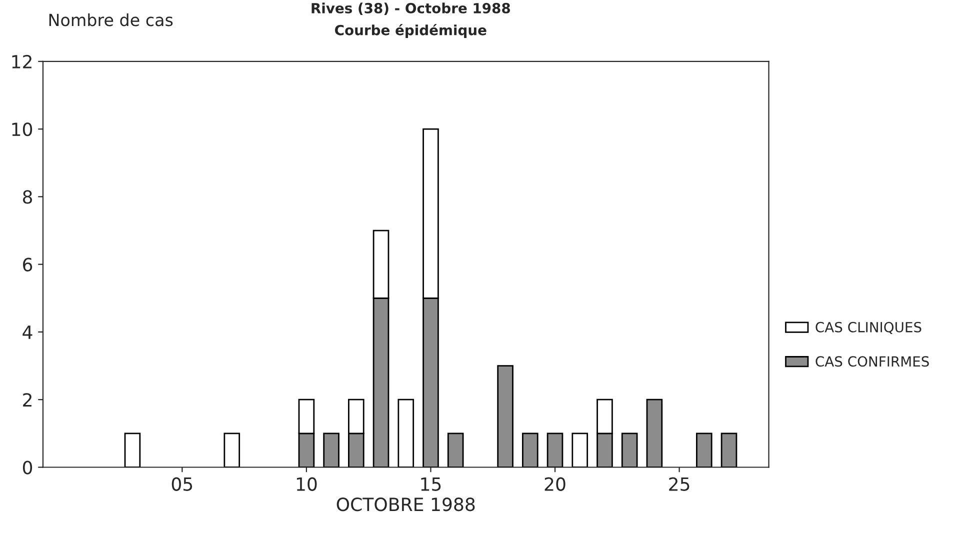 The image size is (955, 534). What do you see at coordinates (869, 328) in the screenshot?
I see `legend-label: CAS CLINIQUES` at bounding box center [869, 328].